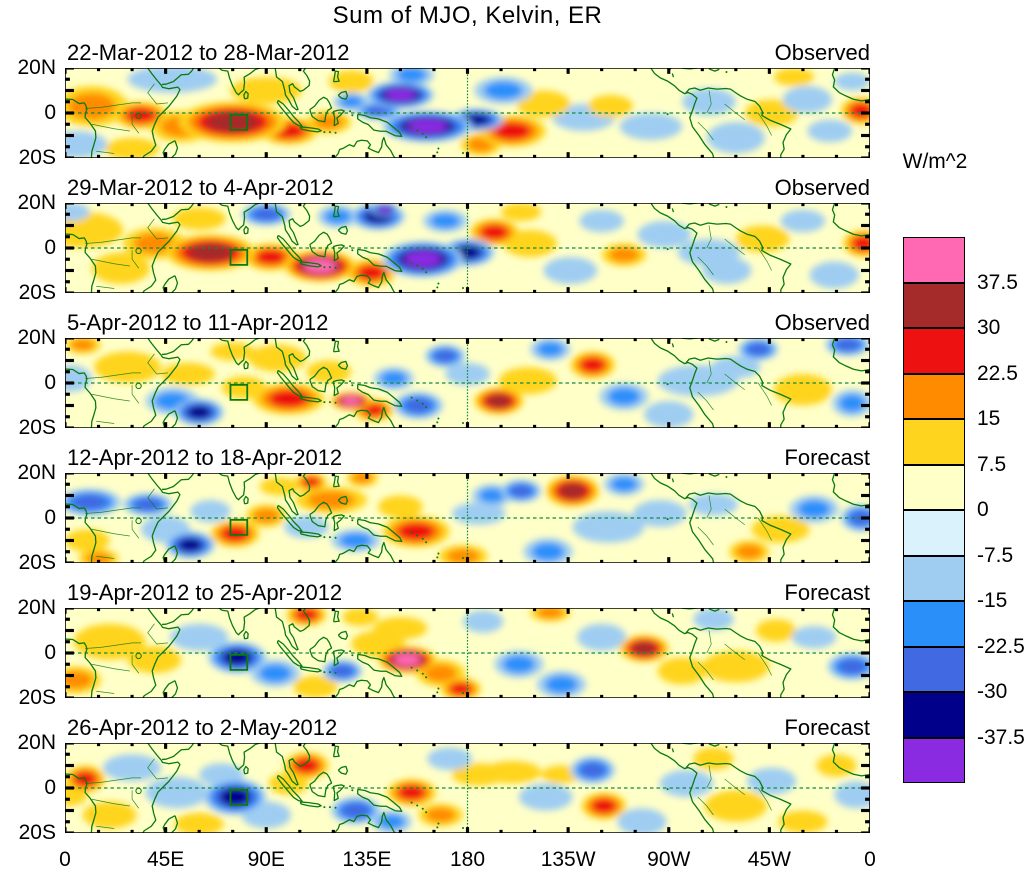 The height and width of the screenshot is (889, 1031). Describe the element at coordinates (208, 52) in the screenshot. I see `panel-date-range: 22-Mar-2012 to 28-Mar-2012` at that location.